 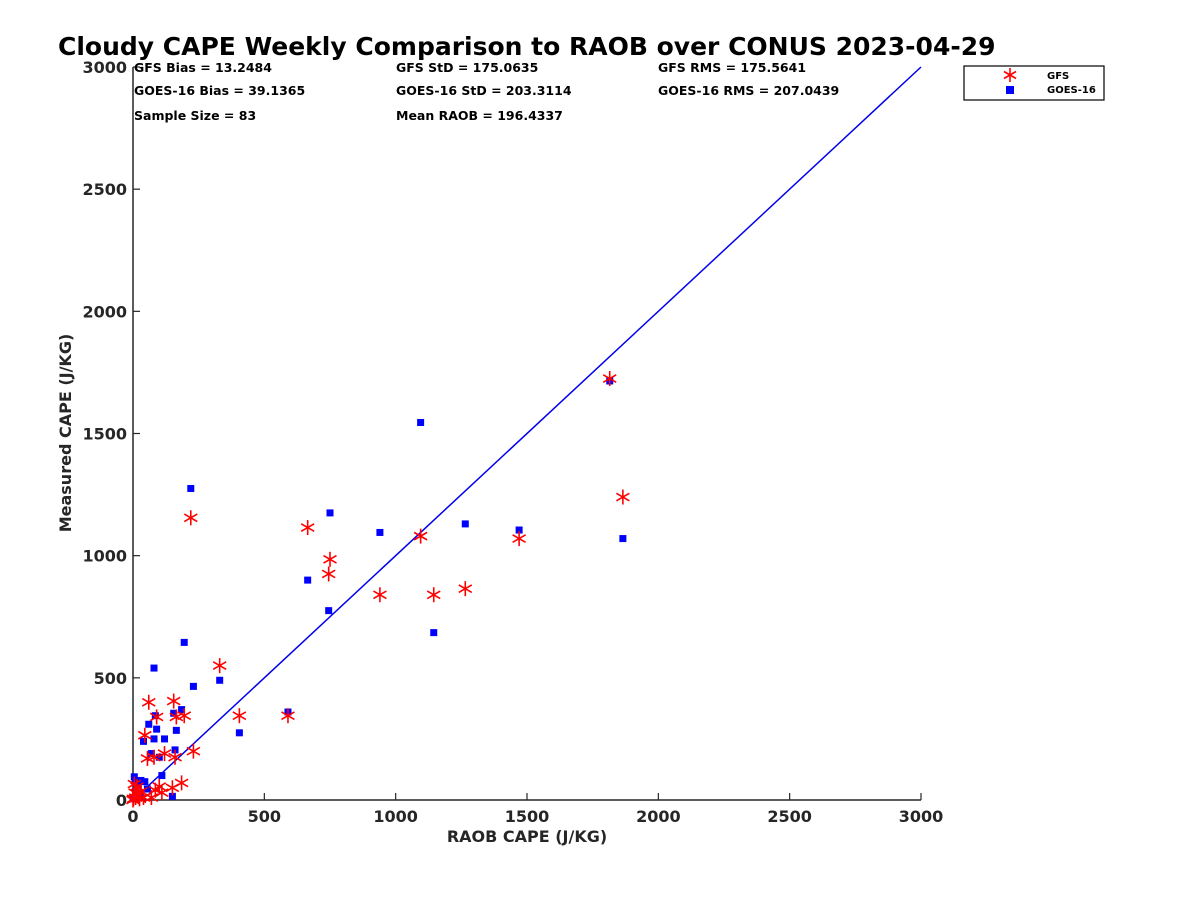 I want to click on x-tick-label: 1500, so click(x=527, y=816).